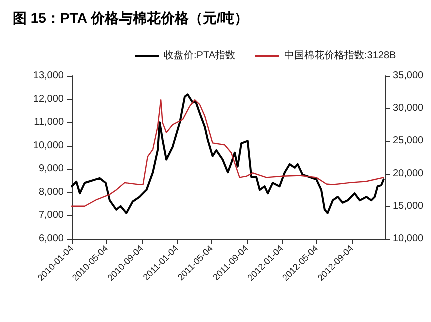 The height and width of the screenshot is (322, 431). Describe the element at coordinates (51, 216) in the screenshot. I see `y-tick-label: 7,000` at that location.